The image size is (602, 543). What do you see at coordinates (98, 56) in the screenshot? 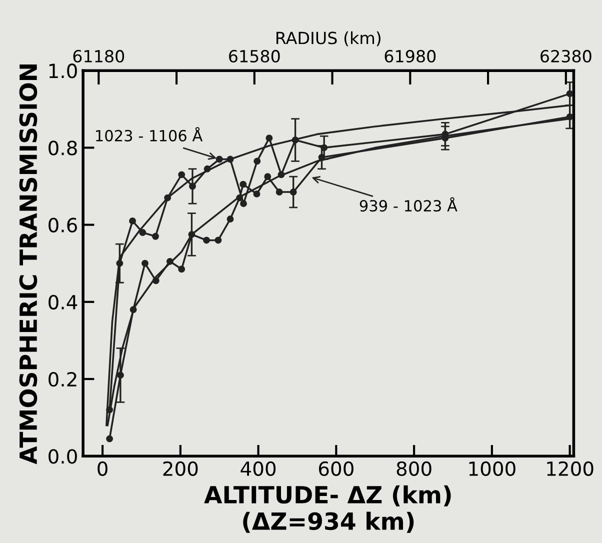
I see `x2-tick-label: 61180` at bounding box center [98, 56].